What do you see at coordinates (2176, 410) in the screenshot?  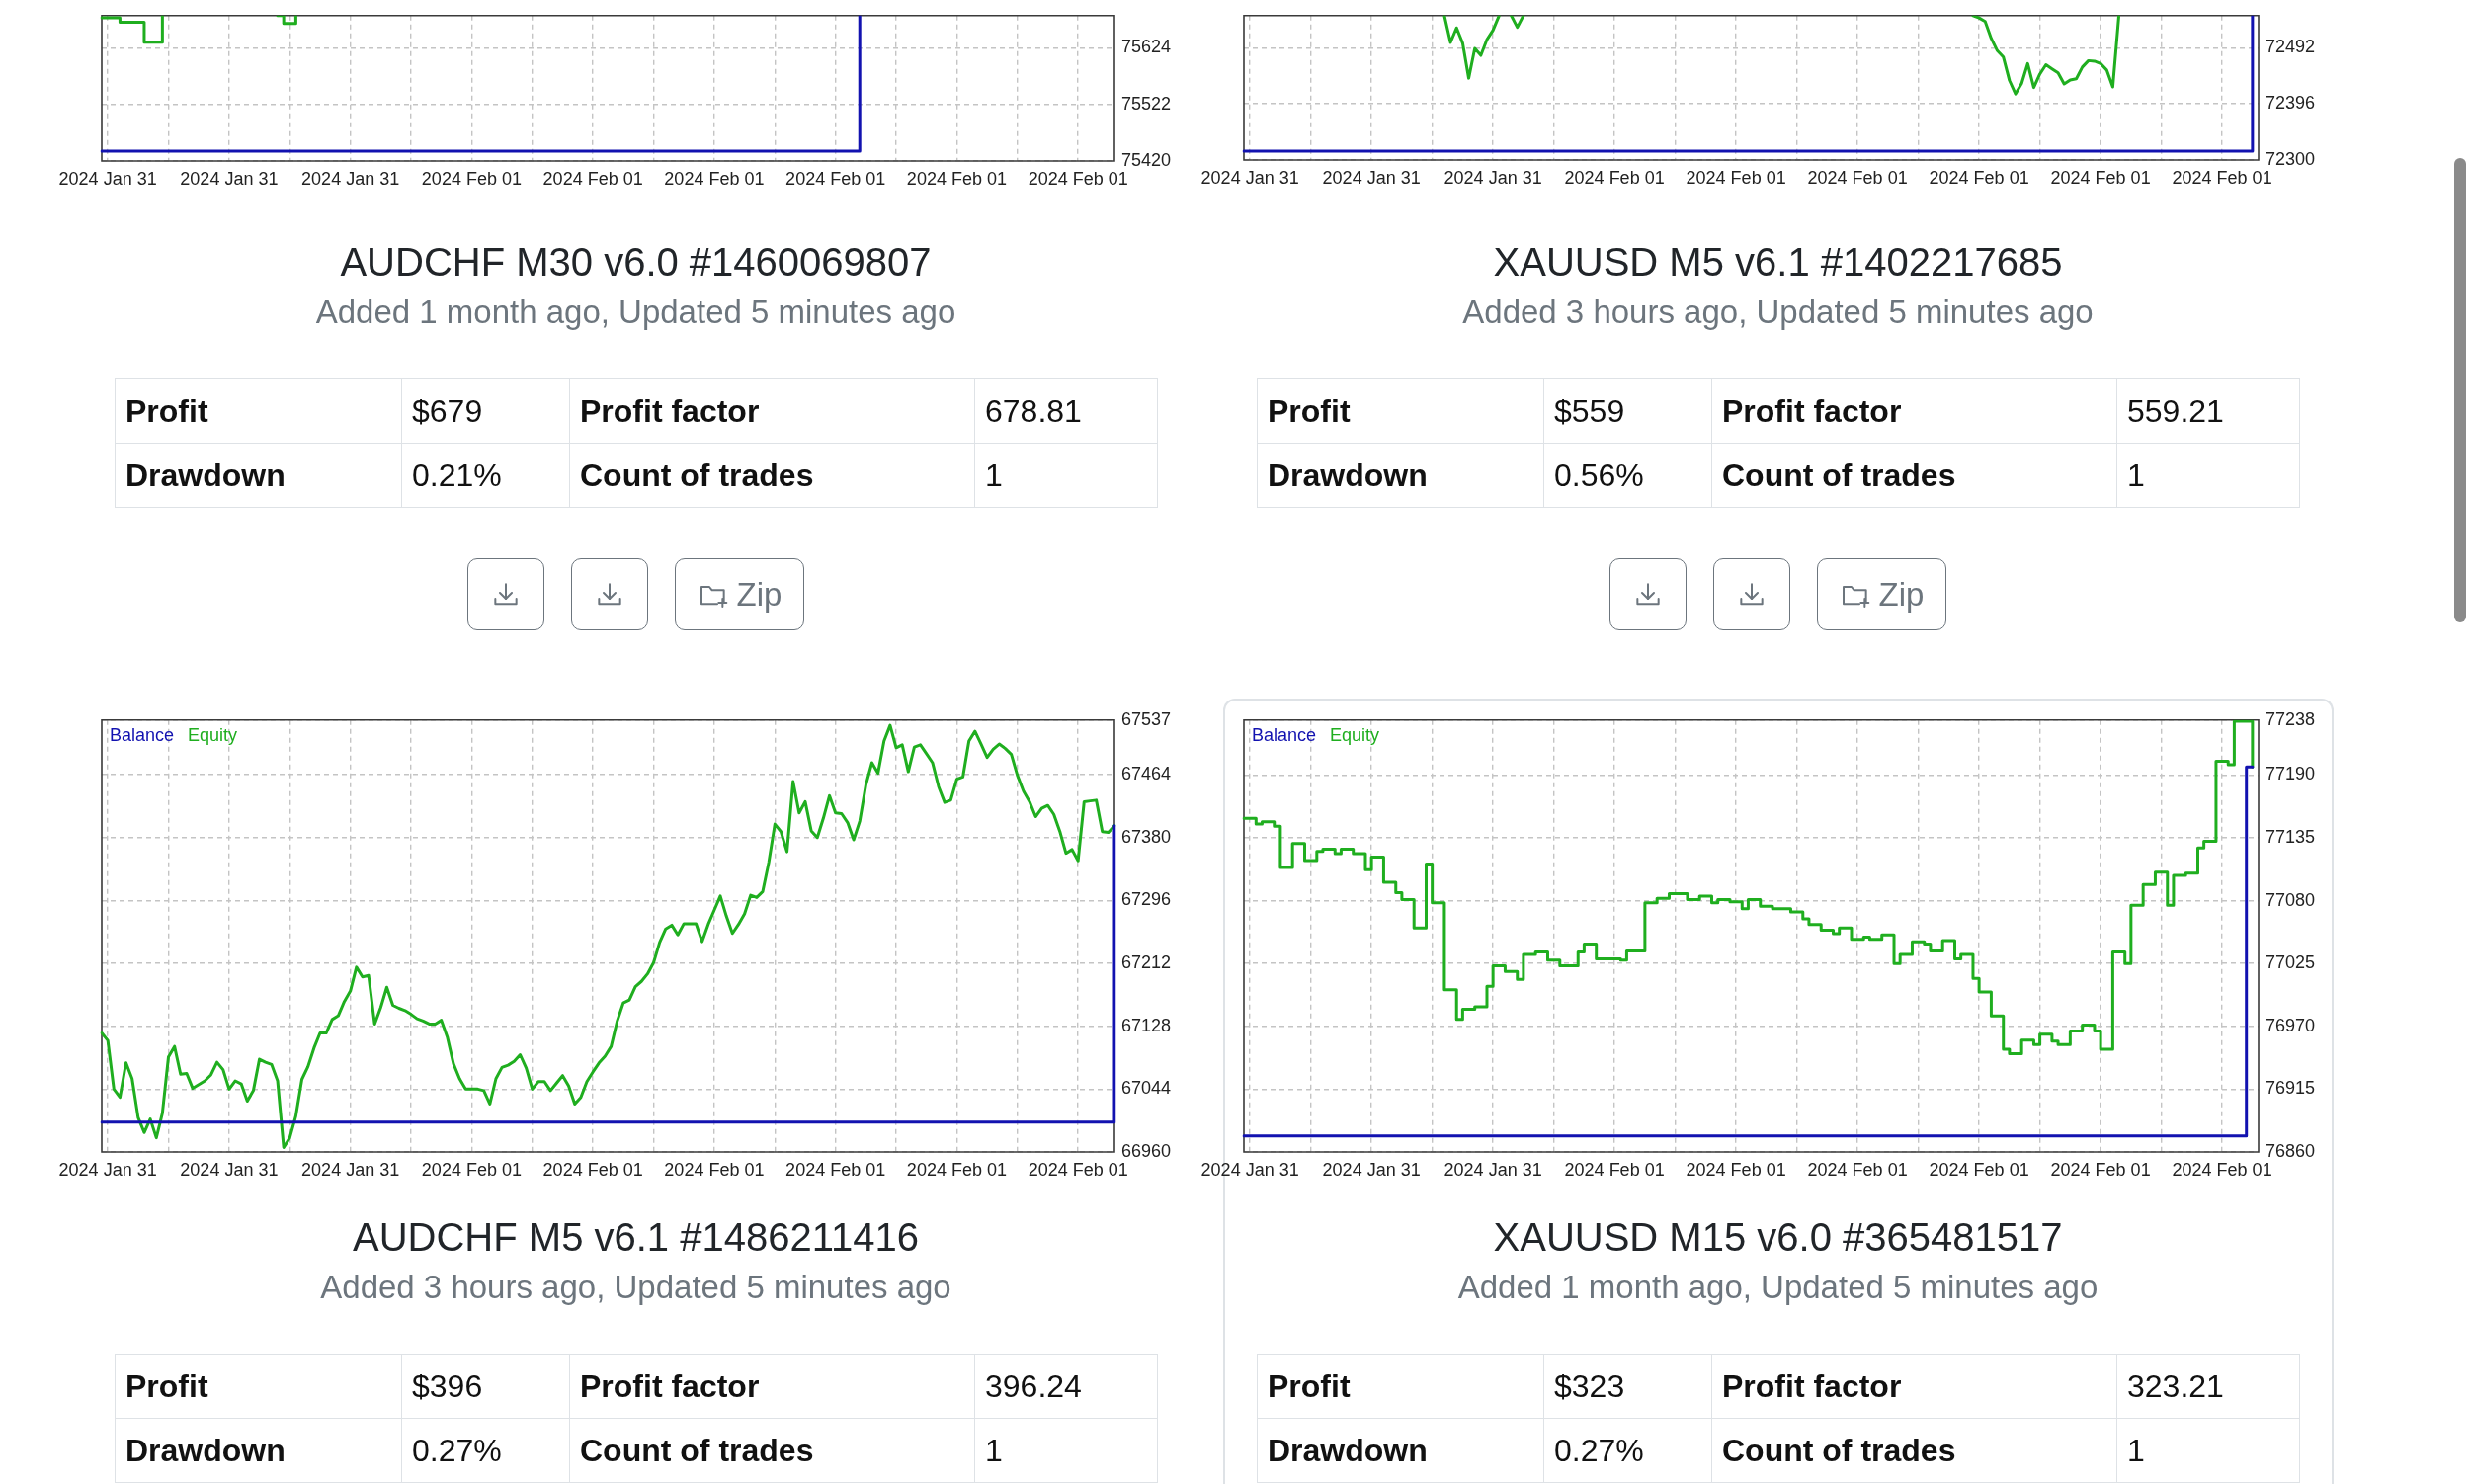 I see `text: 559.21` at bounding box center [2176, 410].